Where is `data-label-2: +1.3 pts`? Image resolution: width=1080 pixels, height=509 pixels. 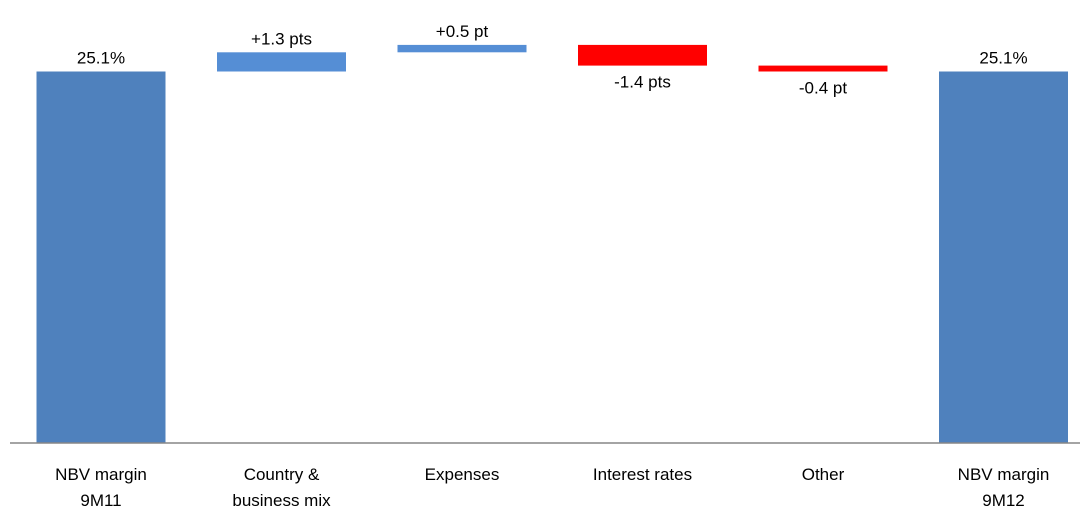
data-label-2: +1.3 pts is located at coordinates (281, 38).